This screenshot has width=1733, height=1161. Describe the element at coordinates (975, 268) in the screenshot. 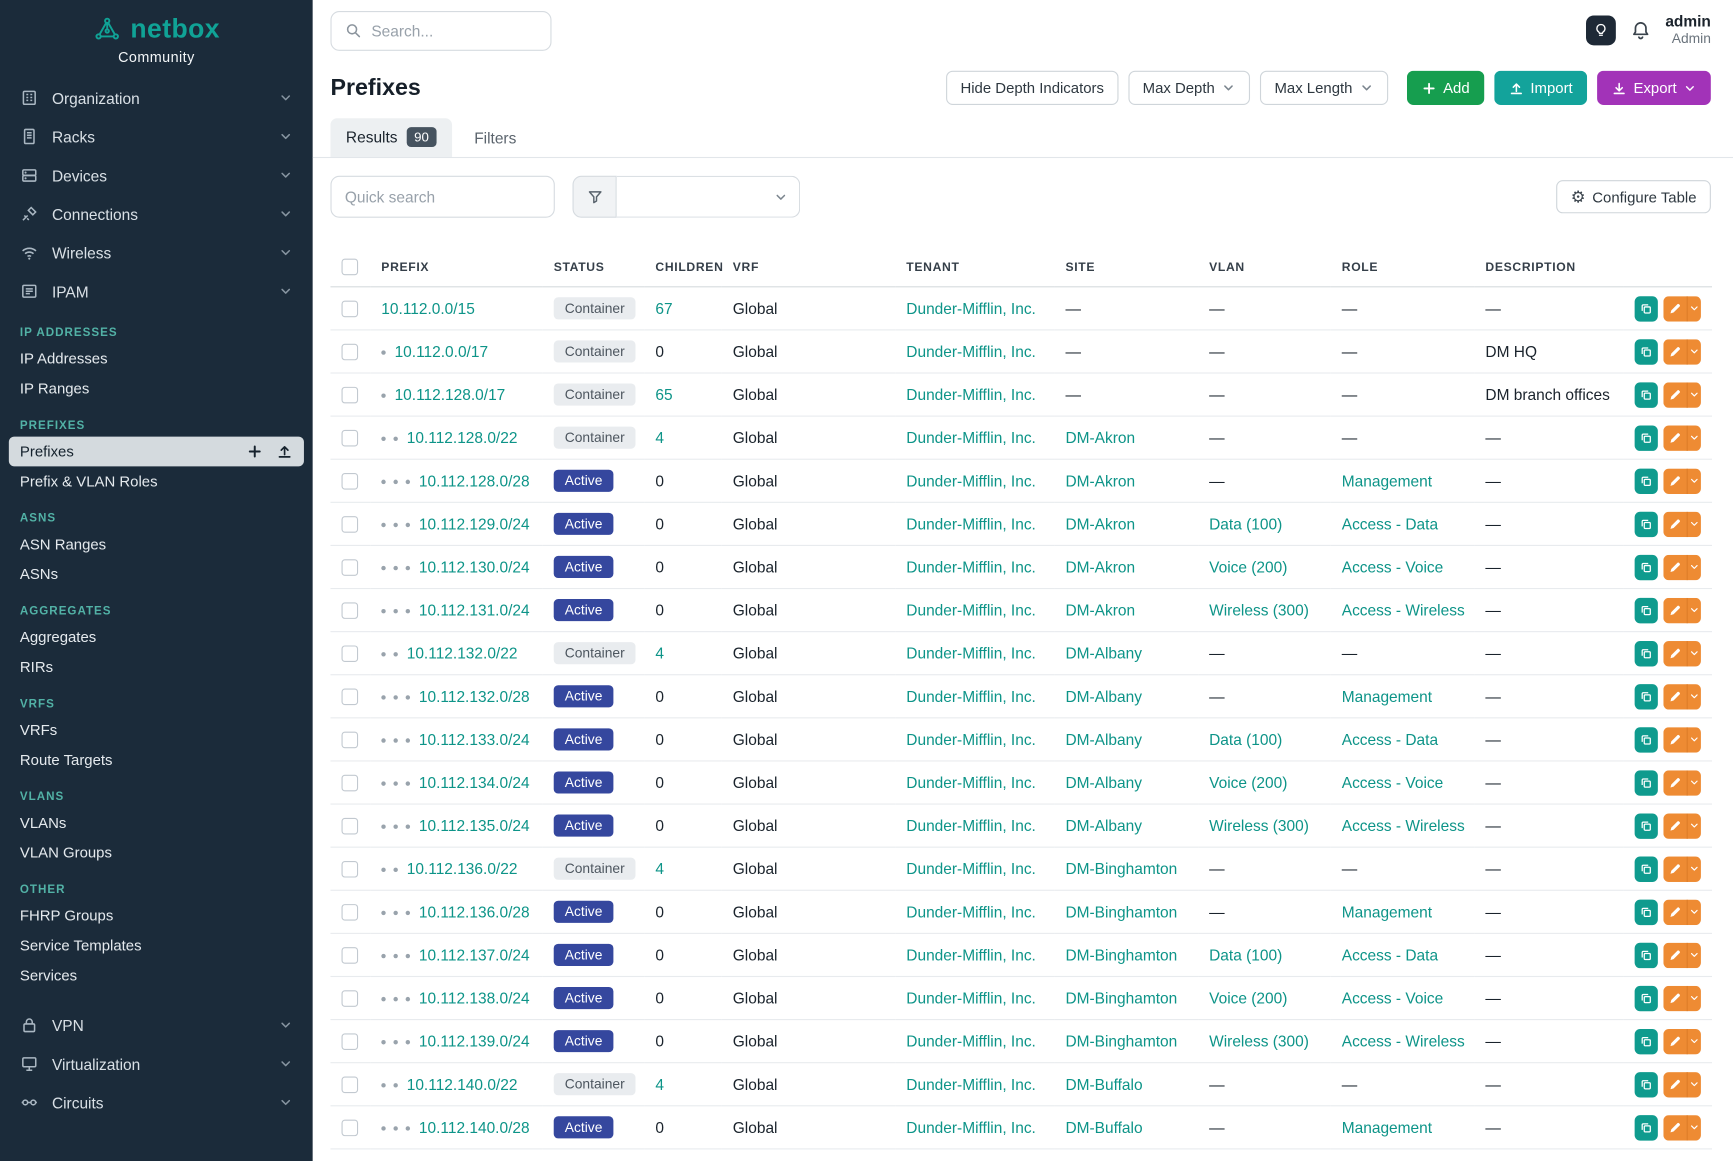

I see `column-header-tenant: TENANT` at that location.